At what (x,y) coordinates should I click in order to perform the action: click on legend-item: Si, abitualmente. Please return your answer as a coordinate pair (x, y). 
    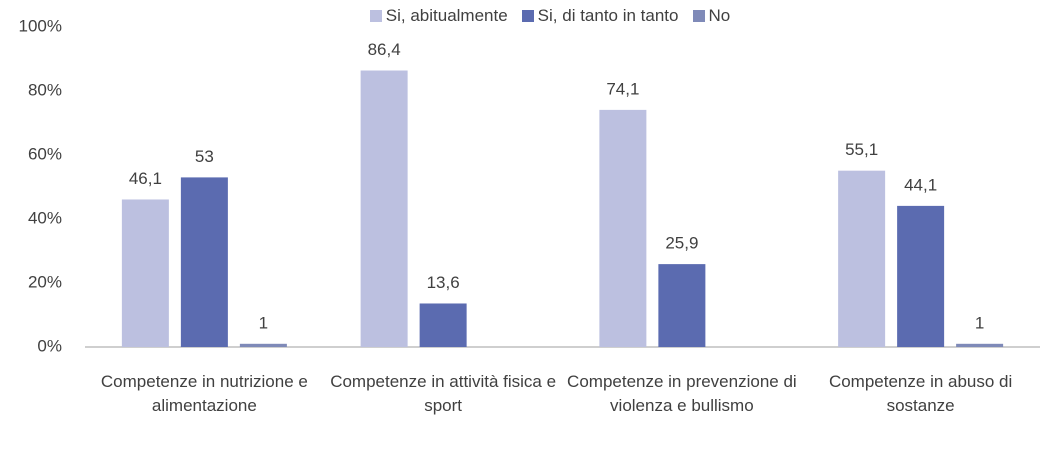
    Looking at the image, I should click on (438, 16).